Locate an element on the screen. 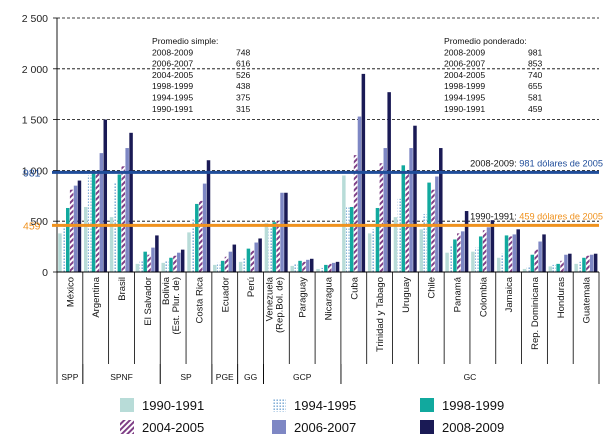  y-tick-label: 2 500 is located at coordinates (35, 19).